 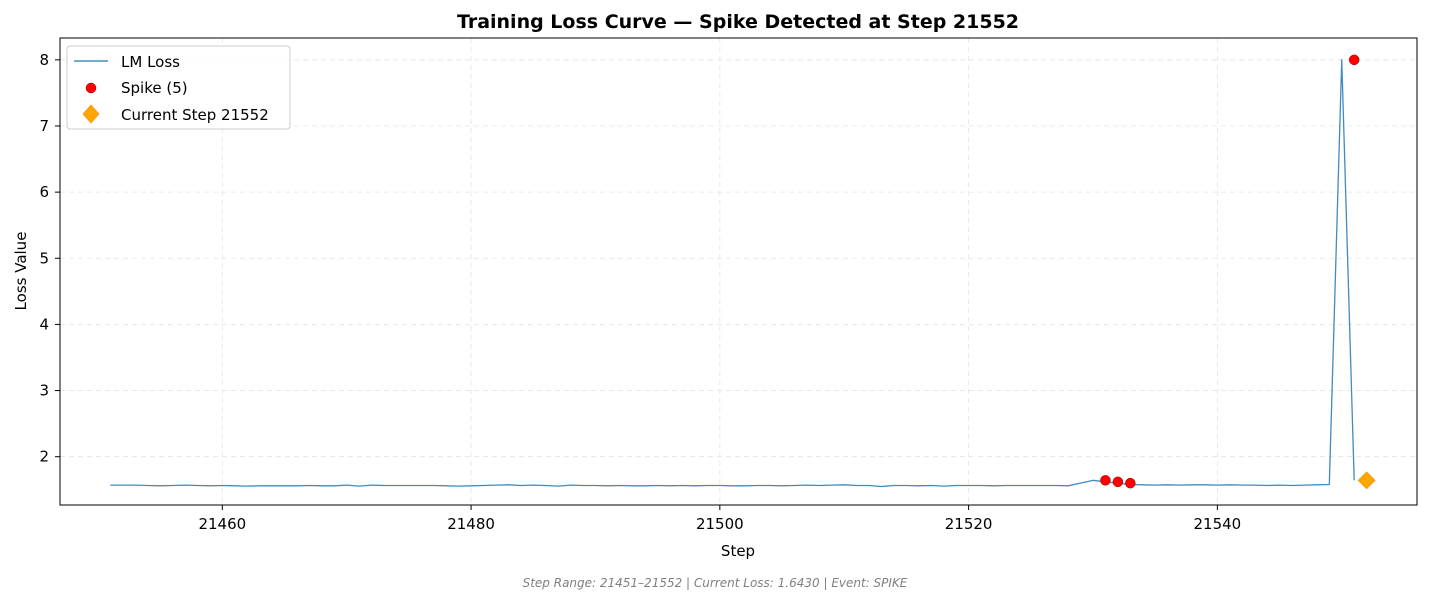 I want to click on legend-spike: Spike (5), so click(x=154, y=88).